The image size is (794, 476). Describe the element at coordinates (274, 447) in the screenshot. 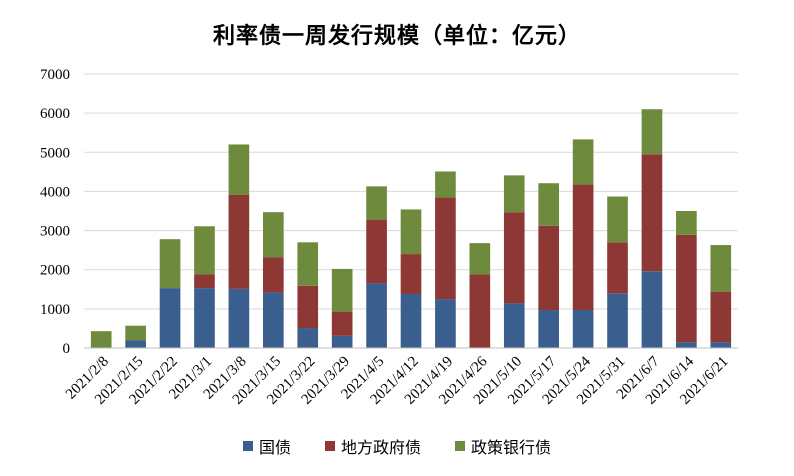

I see `legend-label: 国债` at that location.